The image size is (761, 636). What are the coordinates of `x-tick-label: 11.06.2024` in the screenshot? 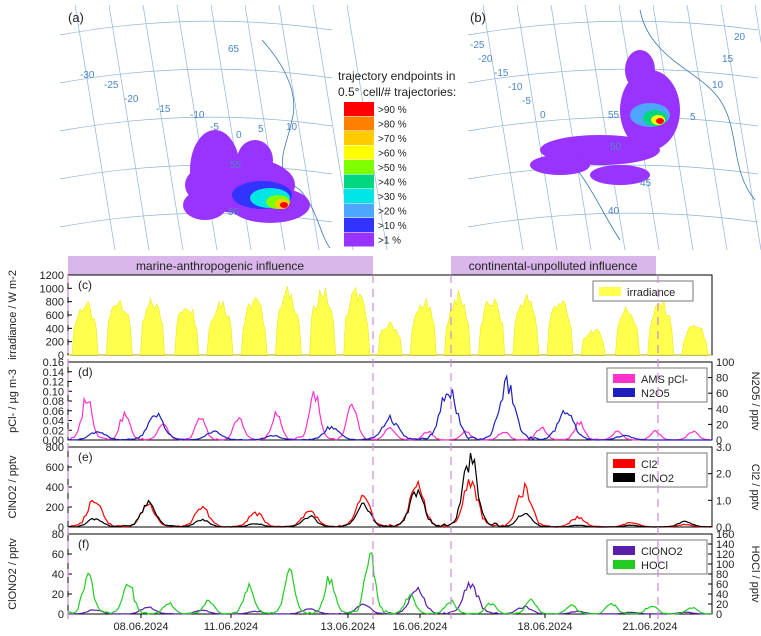 It's located at (231, 627).